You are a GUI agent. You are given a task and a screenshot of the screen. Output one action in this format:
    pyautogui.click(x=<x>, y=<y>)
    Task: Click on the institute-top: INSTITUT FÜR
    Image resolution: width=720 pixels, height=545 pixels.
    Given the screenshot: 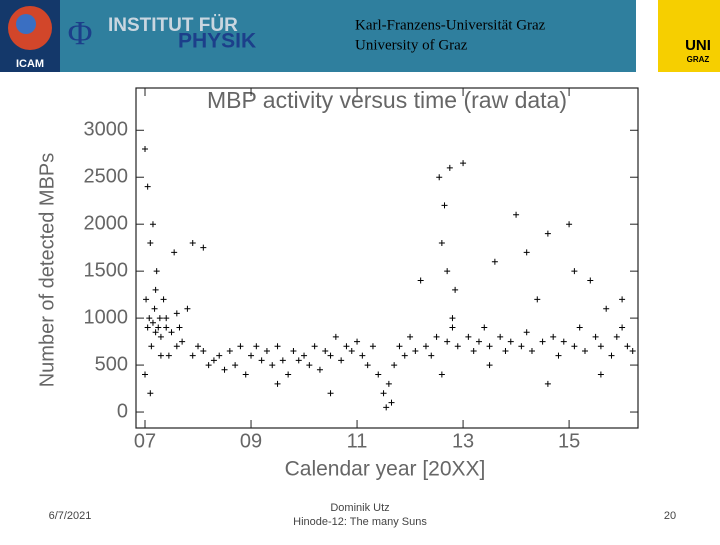 What is the action you would take?
    pyautogui.click(x=173, y=25)
    